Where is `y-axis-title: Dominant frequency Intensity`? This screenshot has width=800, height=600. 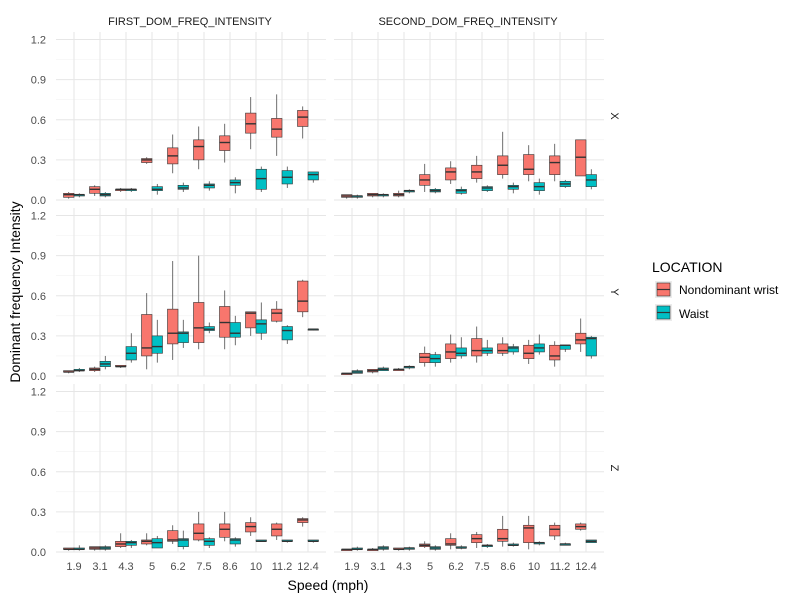
y-axis-title: Dominant frequency Intensity is located at coordinates (15, 291).